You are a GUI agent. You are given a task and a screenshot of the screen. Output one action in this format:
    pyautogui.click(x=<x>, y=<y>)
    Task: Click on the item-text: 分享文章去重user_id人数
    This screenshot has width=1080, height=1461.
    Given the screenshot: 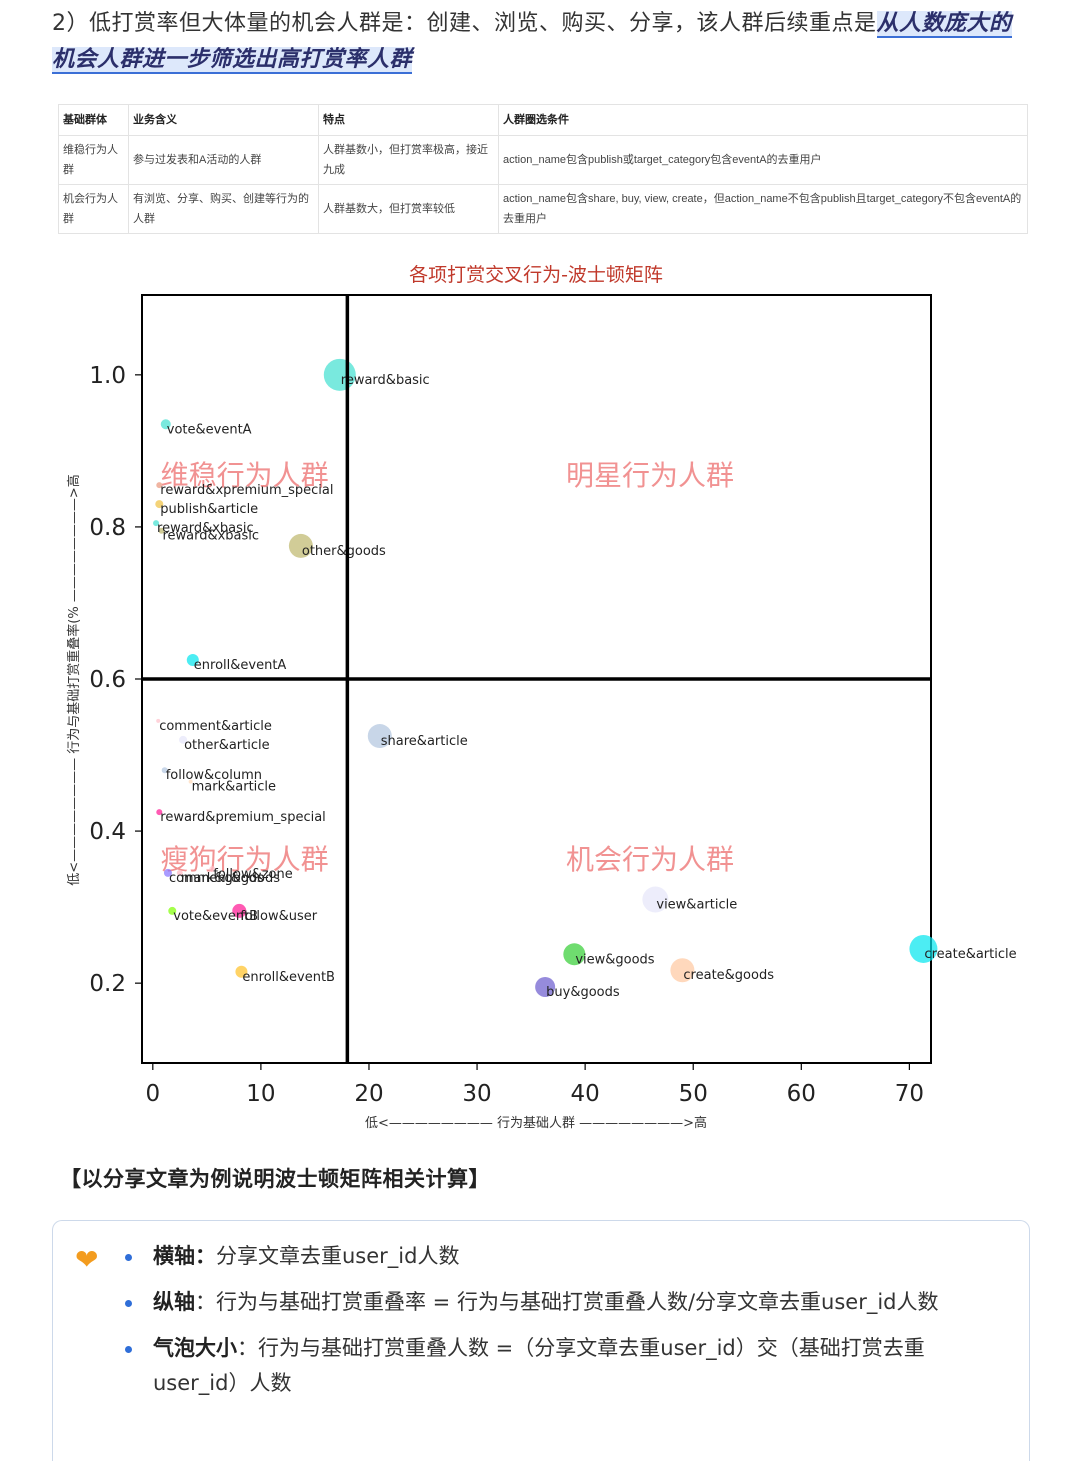 What is the action you would take?
    pyautogui.click(x=338, y=1256)
    